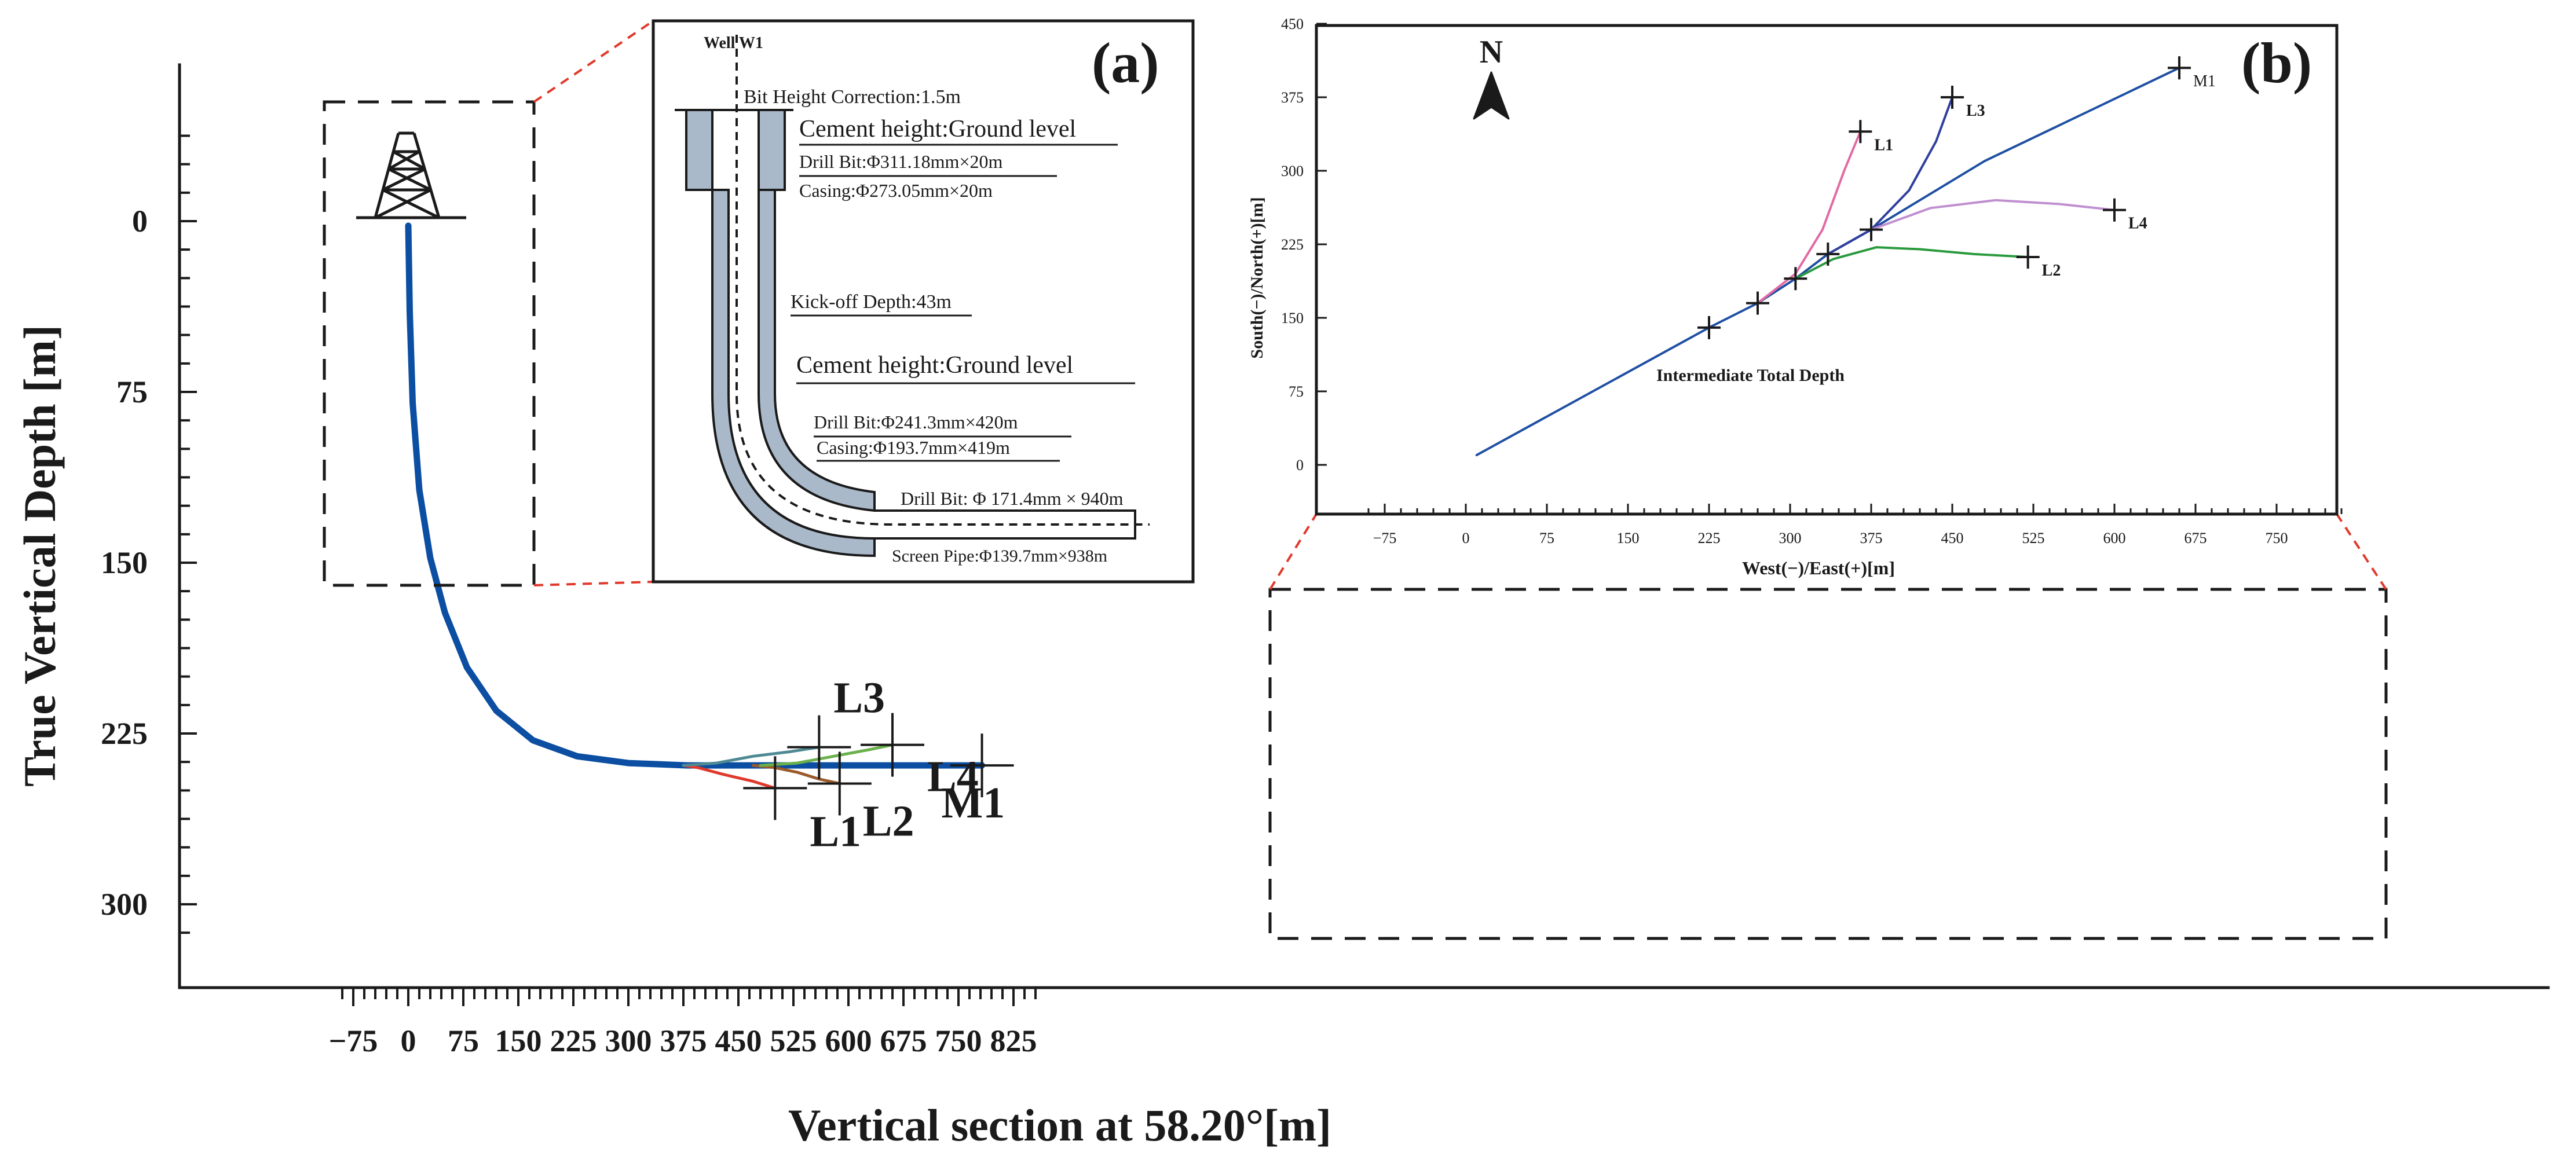  What do you see at coordinates (793, 1041) in the screenshot?
I see `x-tick-label: 525` at bounding box center [793, 1041].